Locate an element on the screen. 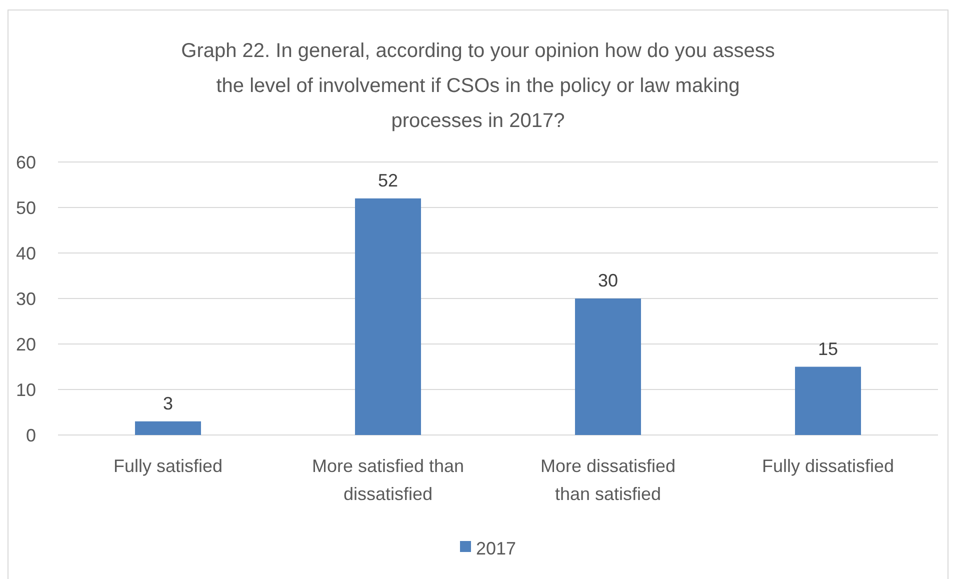  data-label: 15 is located at coordinates (828, 348).